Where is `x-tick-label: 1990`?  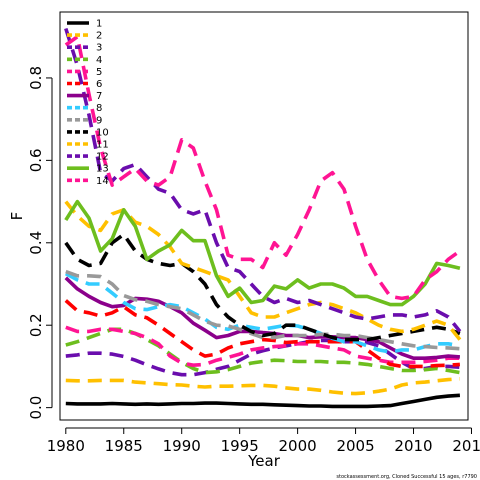
x-tick-label: 1990 is located at coordinates (182, 446).